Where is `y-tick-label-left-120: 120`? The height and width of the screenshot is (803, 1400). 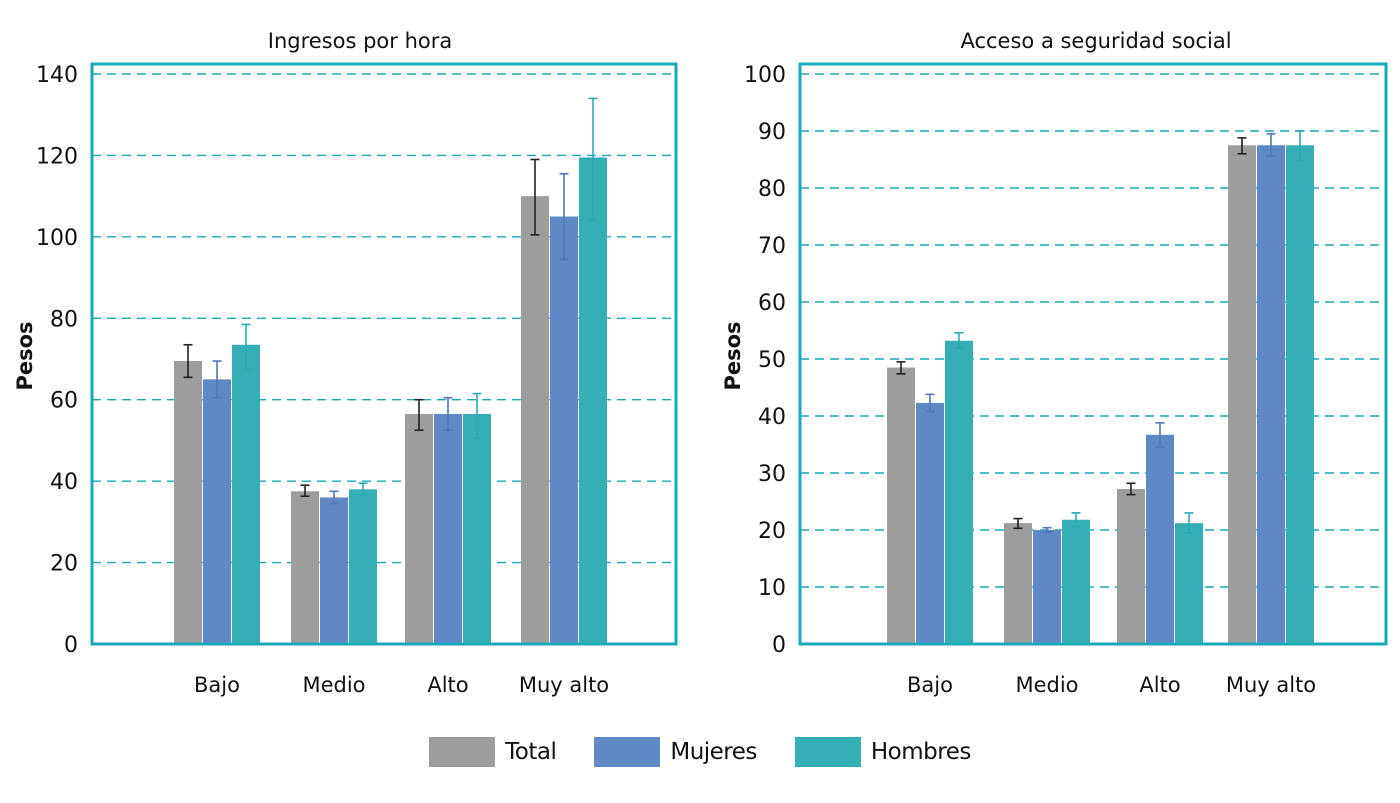
y-tick-label-left-120: 120 is located at coordinates (57, 156).